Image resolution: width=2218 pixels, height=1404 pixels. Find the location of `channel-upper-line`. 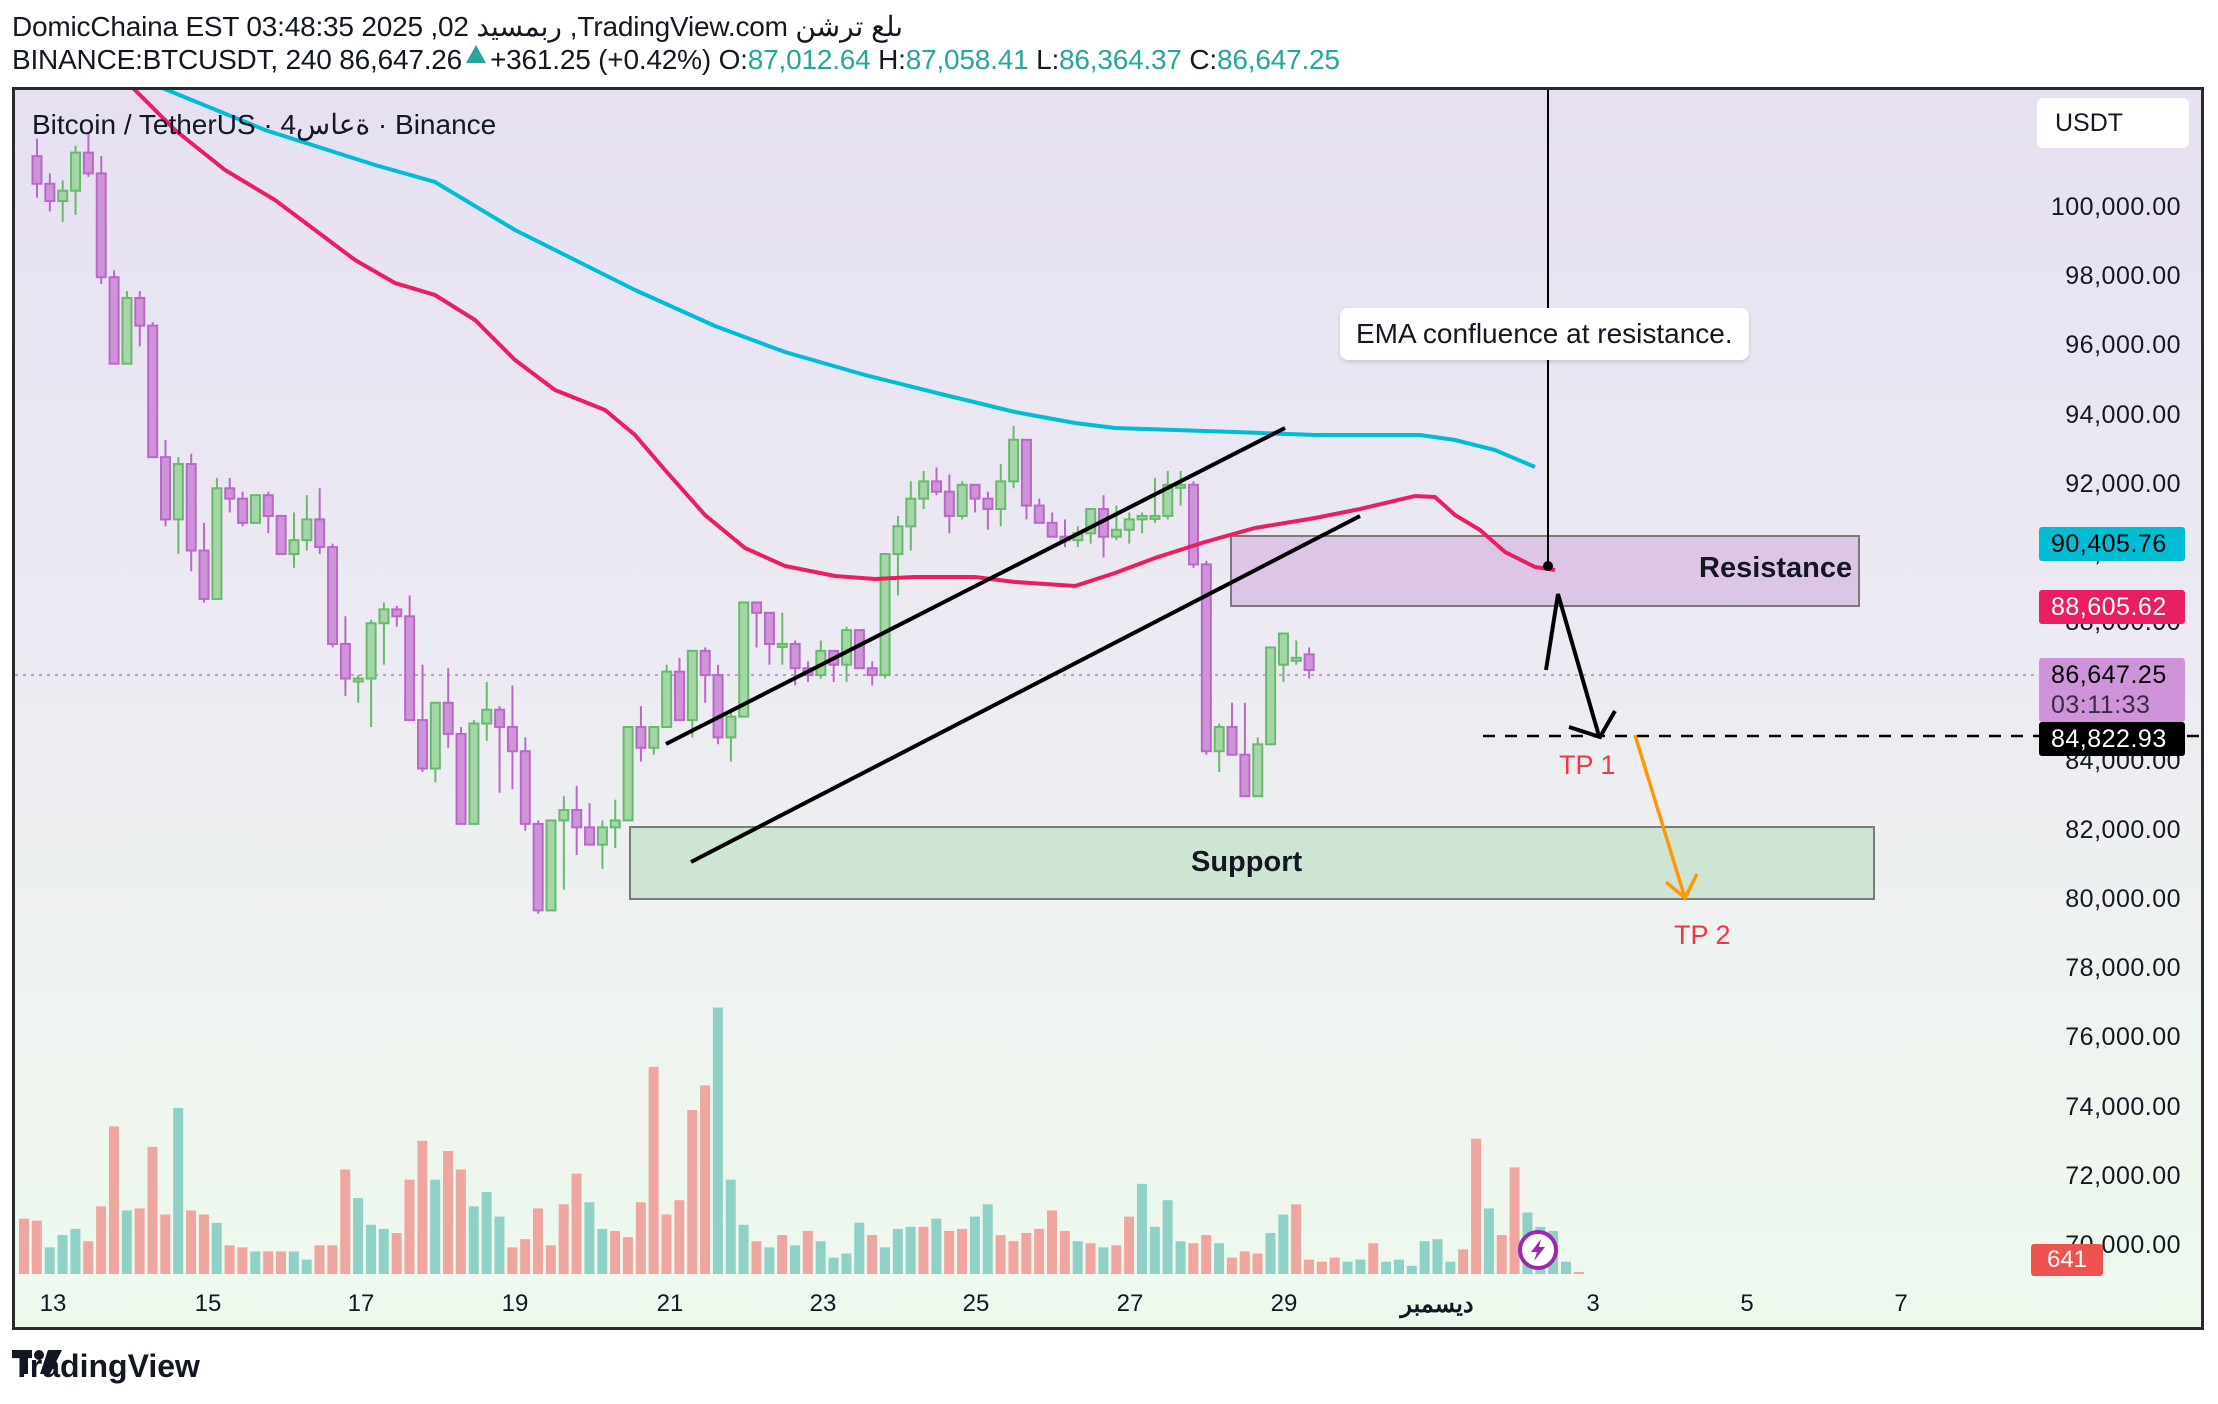

channel-upper-line is located at coordinates (975, 586).